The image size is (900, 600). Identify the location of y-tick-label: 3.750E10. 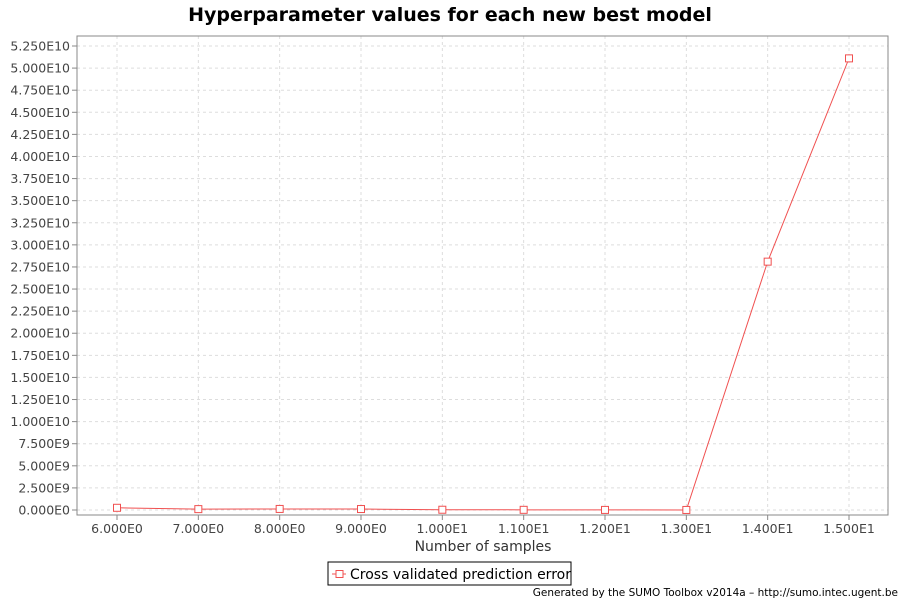
(40, 178).